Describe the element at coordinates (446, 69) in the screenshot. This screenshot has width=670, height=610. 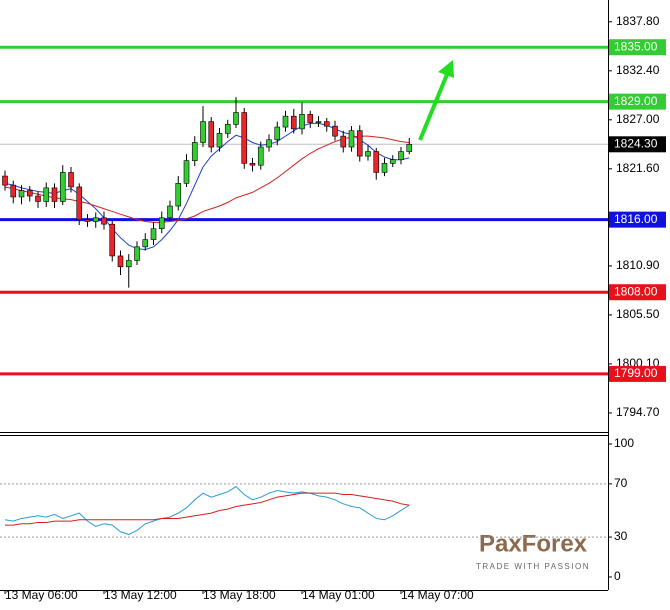
I see `forecast-arrow-head` at that location.